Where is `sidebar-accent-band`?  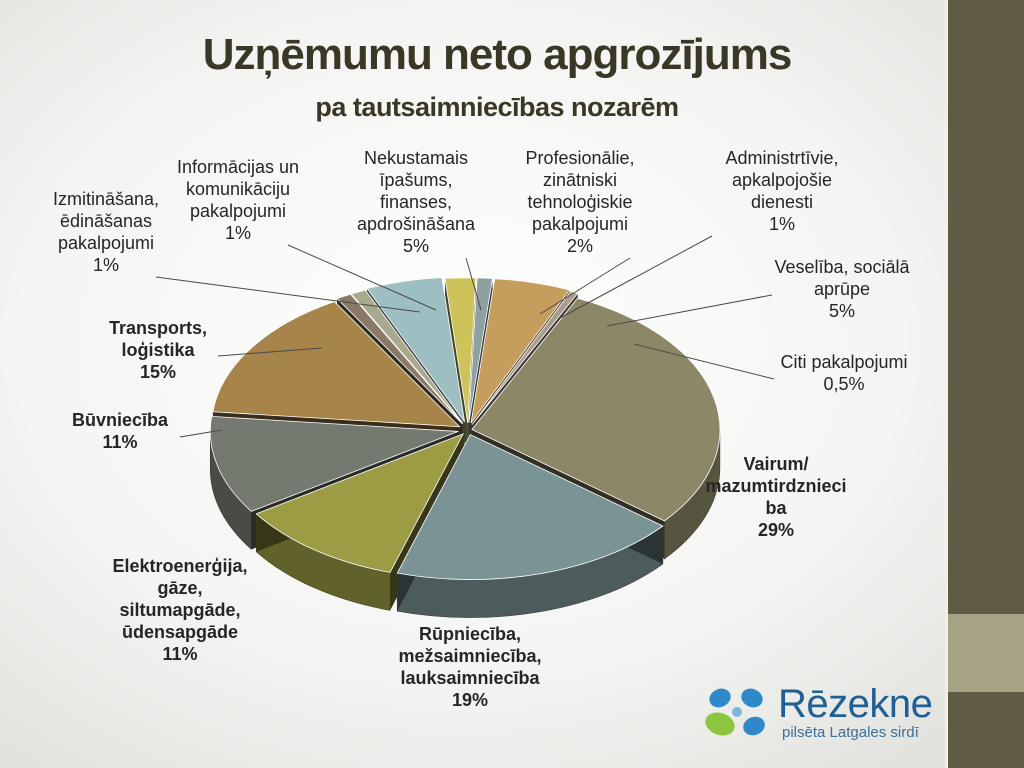
sidebar-accent-band is located at coordinates (986, 653).